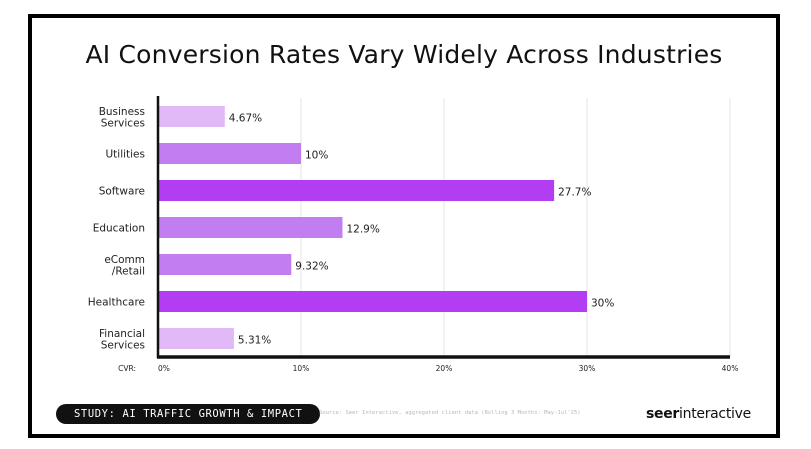 Image resolution: width=811 pixels, height=449 pixels. What do you see at coordinates (122, 192) in the screenshot?
I see `category-label: Software` at bounding box center [122, 192].